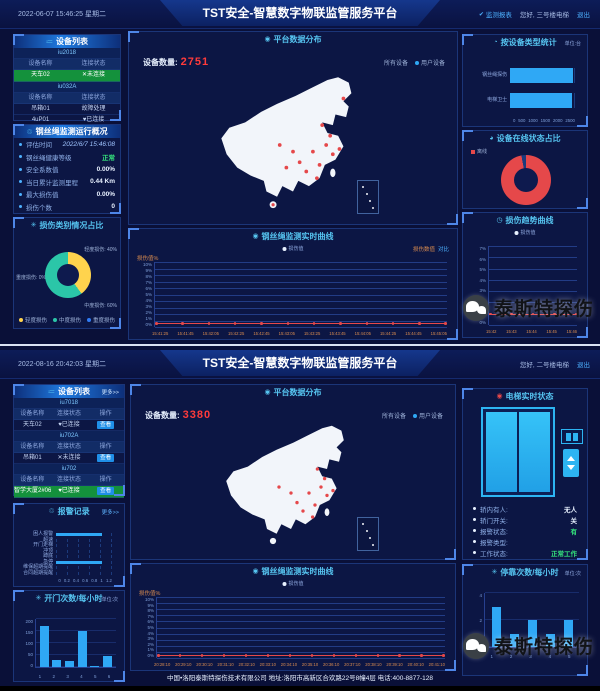 The width and height of the screenshot is (600, 691). I want to click on bullet-icon, so click(20, 194).